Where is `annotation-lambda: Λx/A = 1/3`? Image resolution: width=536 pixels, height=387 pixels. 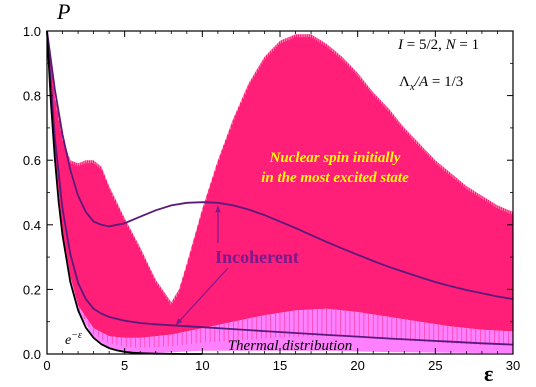
annotation-lambda: Λx/A = 1/3 is located at coordinates (431, 83).